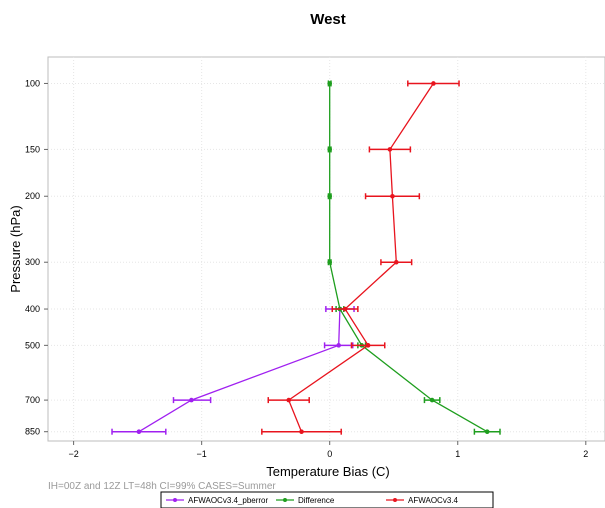  I want to click on y-tick-label: 700, so click(32, 400).